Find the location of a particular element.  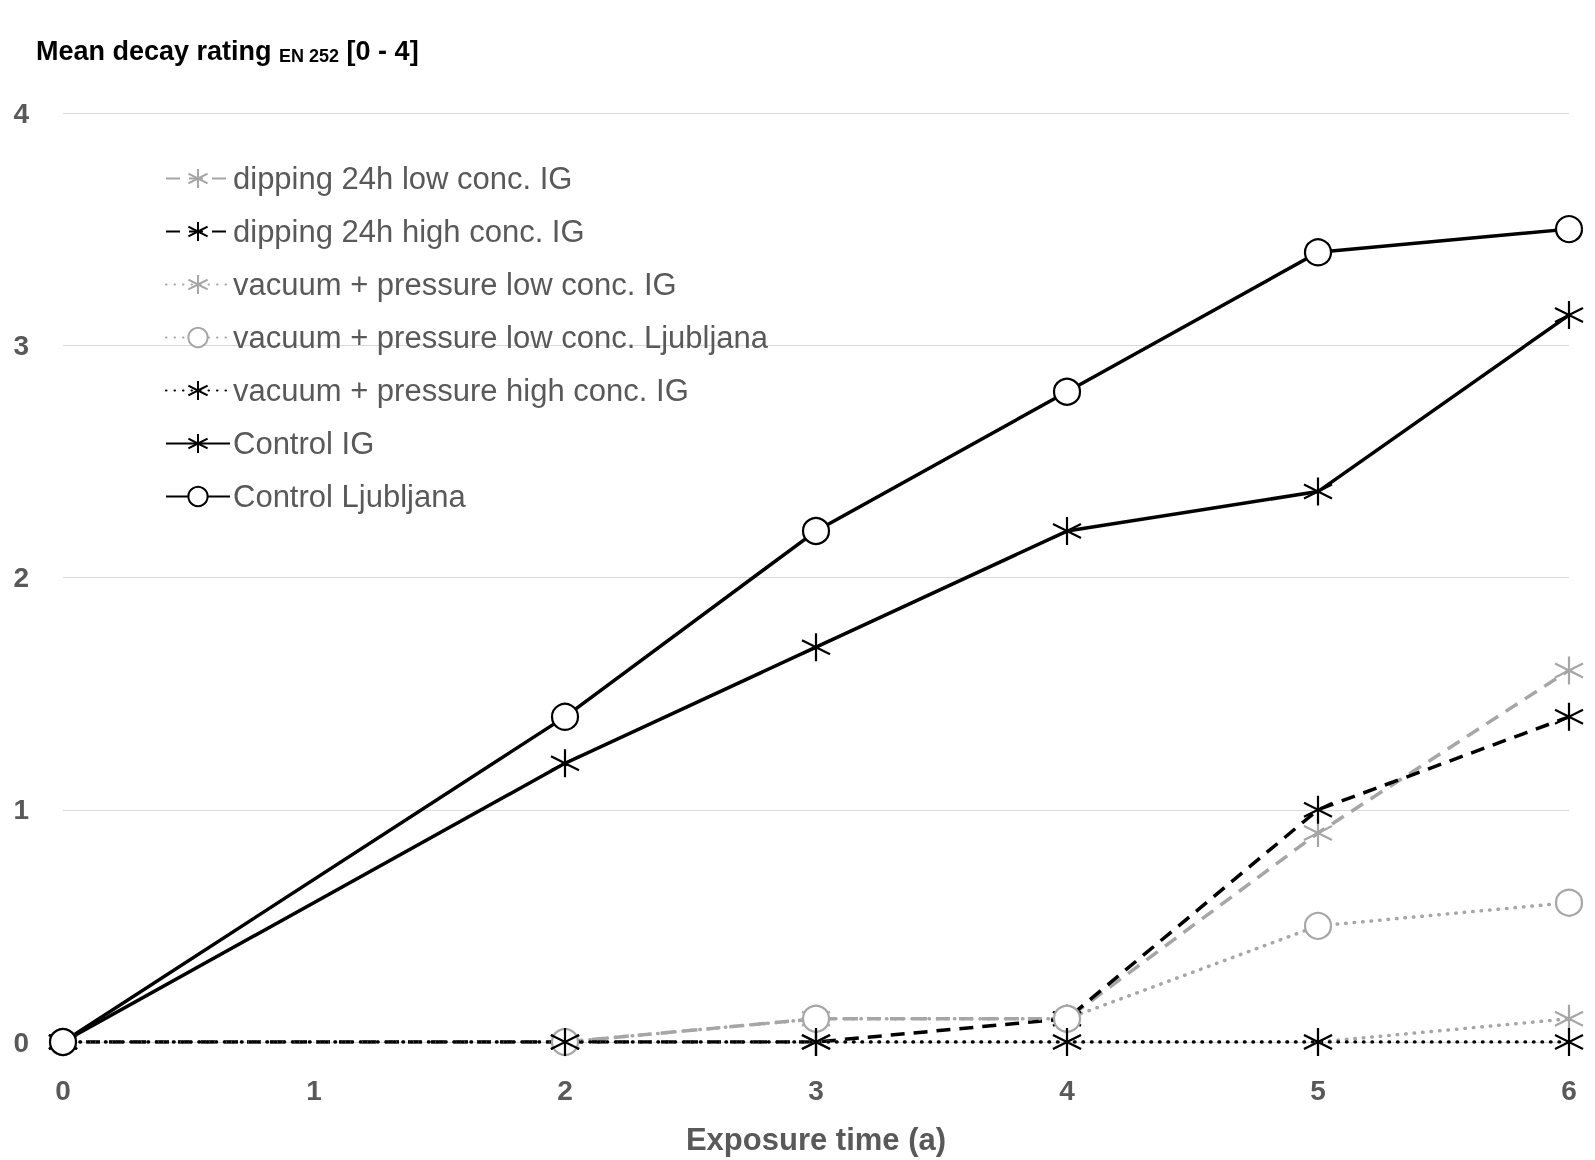

y-tick-label: 4 is located at coordinates (21, 113).